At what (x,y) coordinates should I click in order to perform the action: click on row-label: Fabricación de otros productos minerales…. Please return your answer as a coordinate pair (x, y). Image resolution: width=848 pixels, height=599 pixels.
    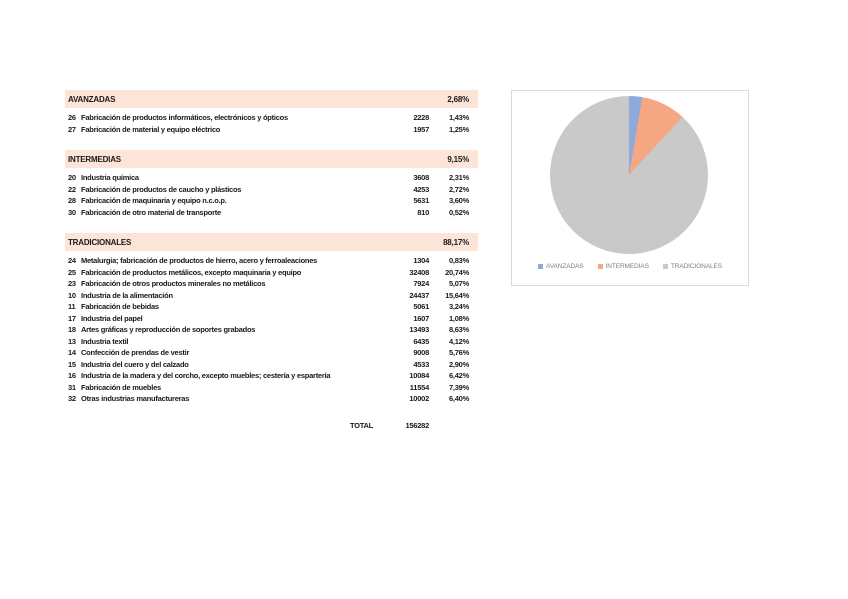
    Looking at the image, I should click on (173, 284).